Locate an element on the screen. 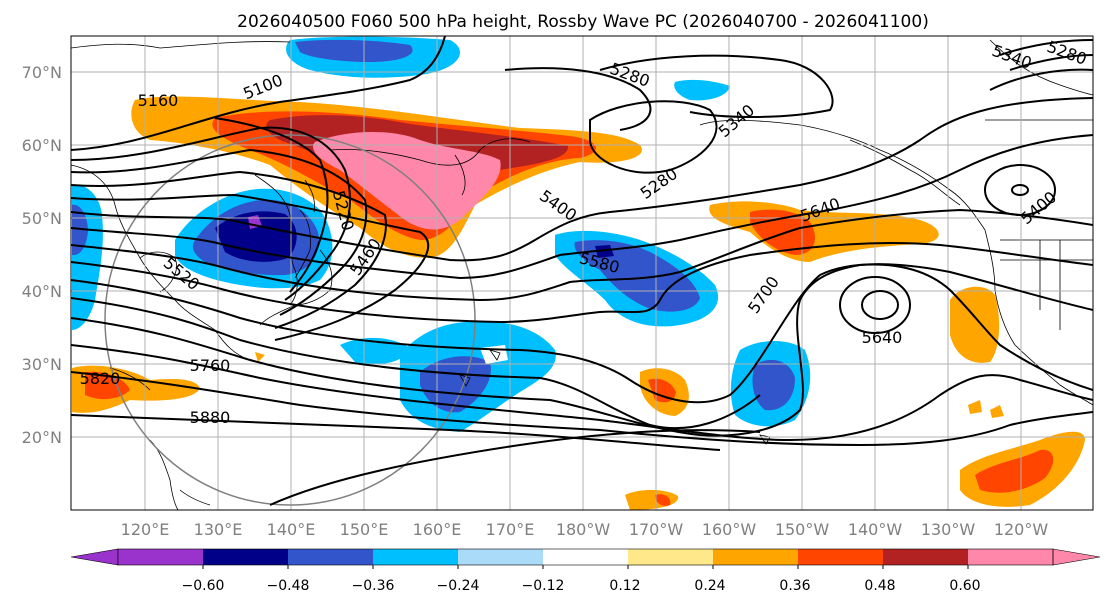  lon-label: 130°E is located at coordinates (218, 529).